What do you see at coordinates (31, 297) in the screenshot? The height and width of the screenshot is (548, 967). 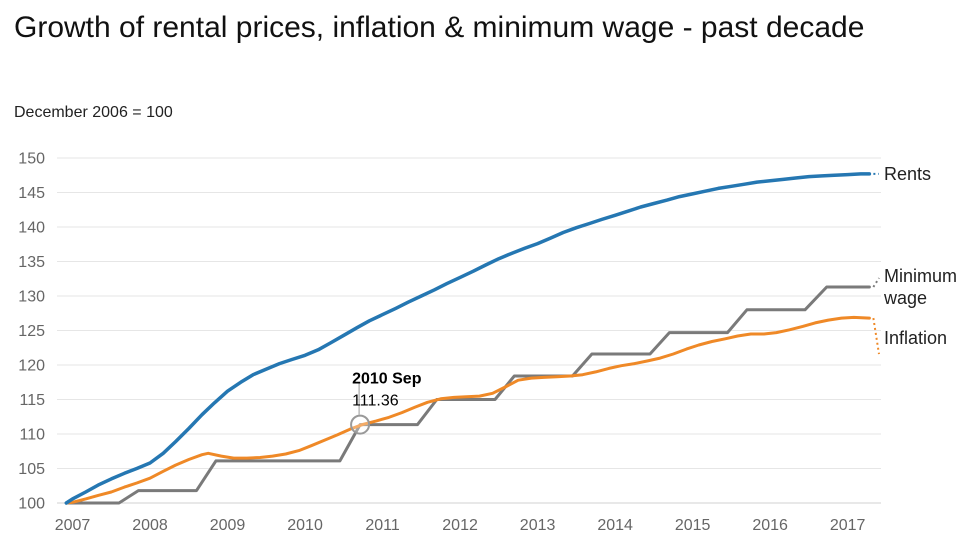 I see `y-tick-label: 130` at bounding box center [31, 297].